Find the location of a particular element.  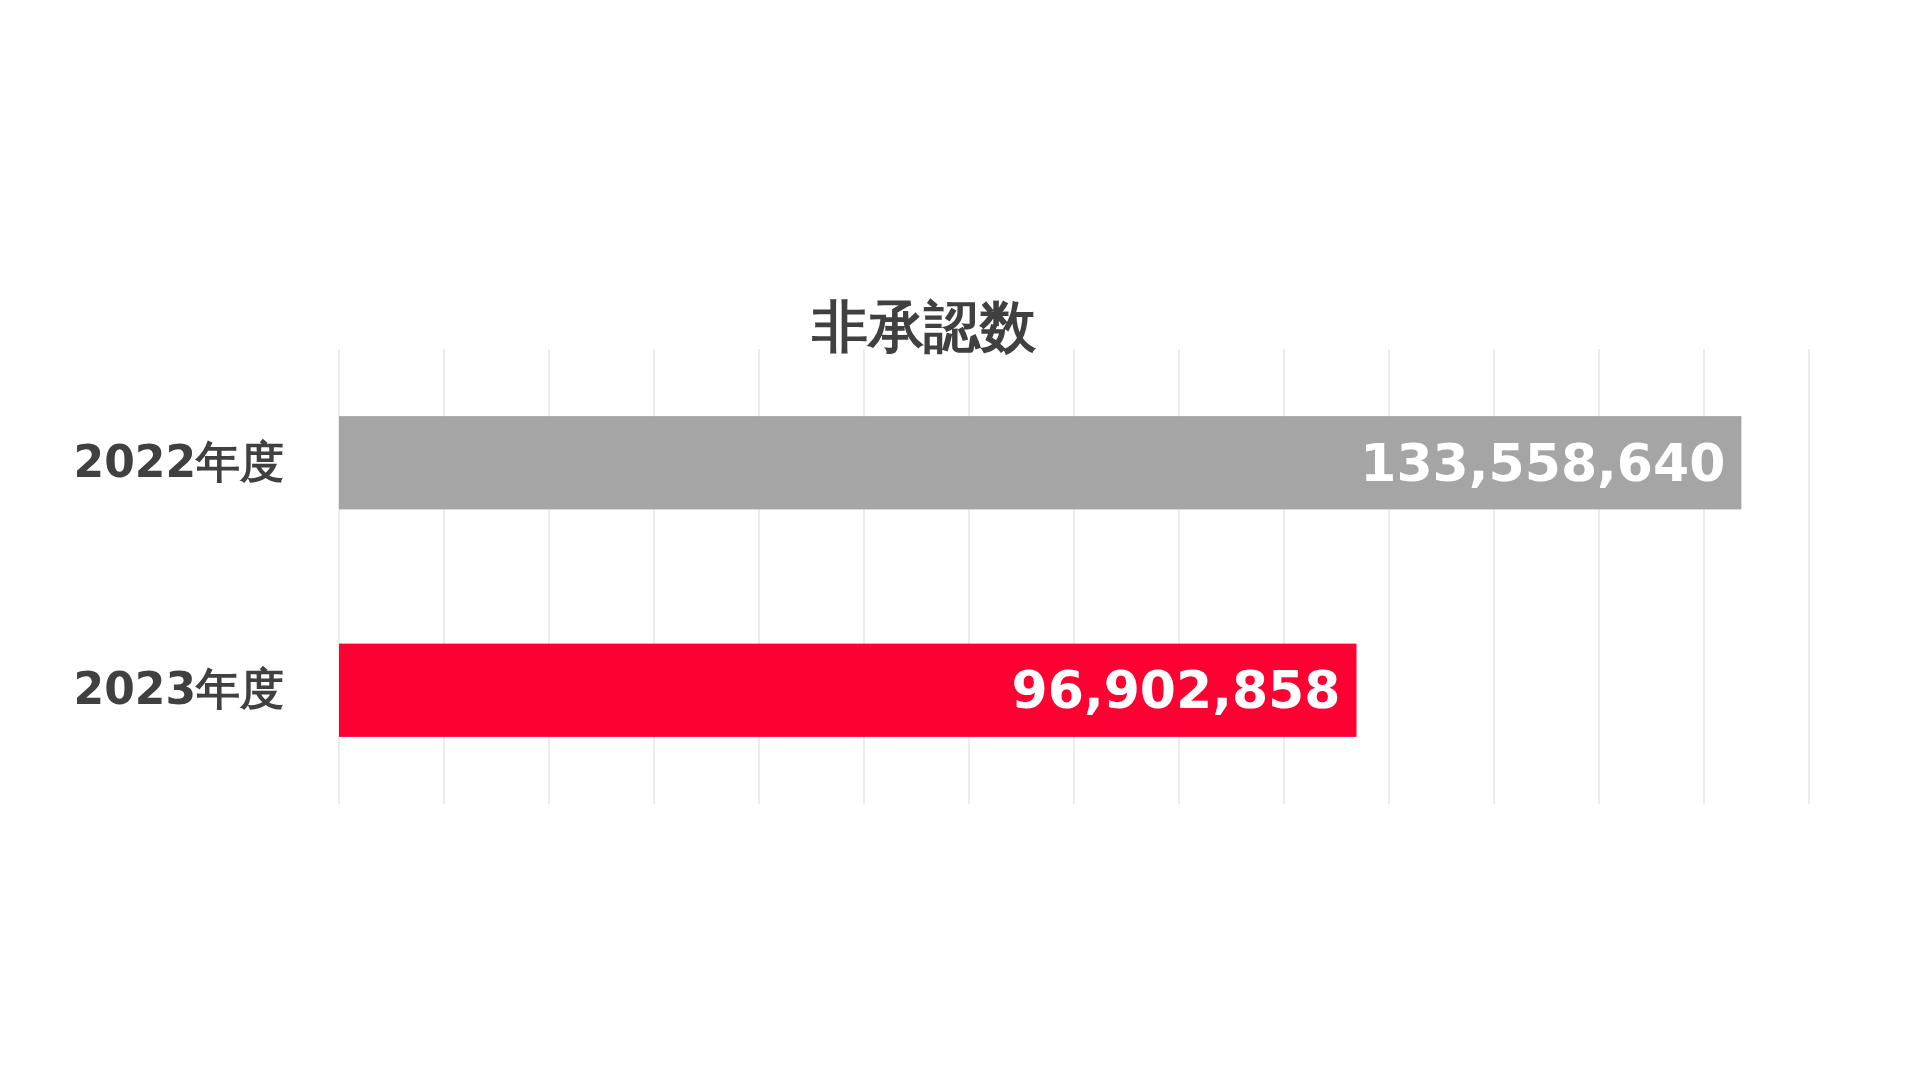

y-tick-label: 2023年度 is located at coordinates (178, 689).